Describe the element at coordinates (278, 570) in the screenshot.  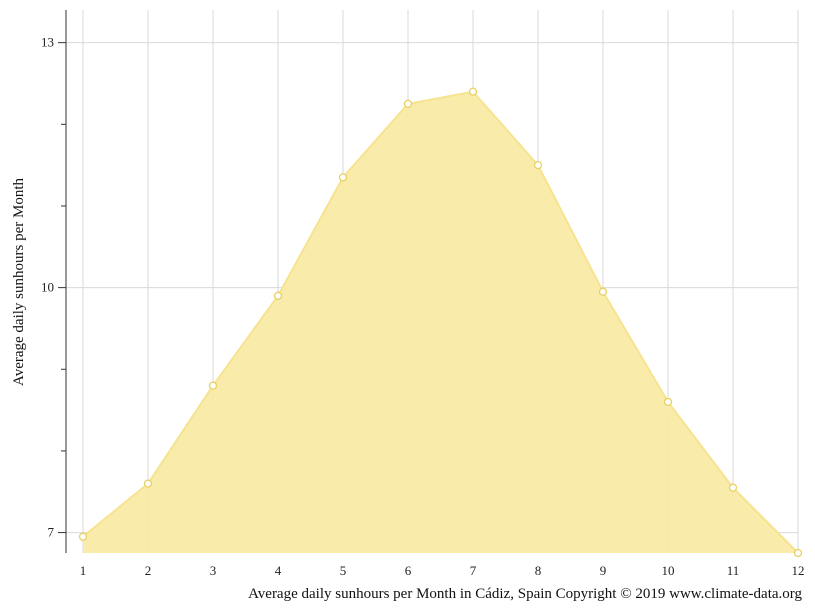
I see `x-tick-label: 4` at that location.